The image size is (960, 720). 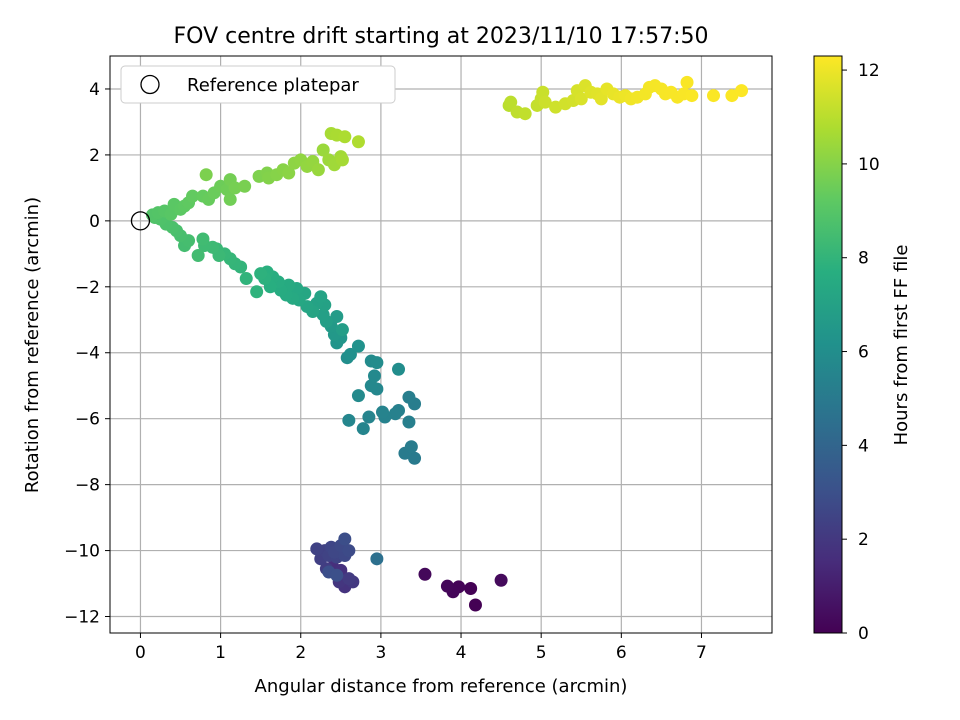 I want to click on legend-box, so click(x=258, y=84).